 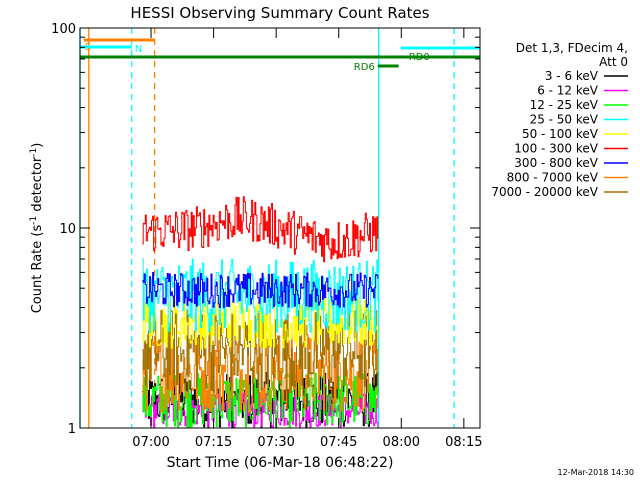 I want to click on annotation-label: N, so click(x=138, y=49).